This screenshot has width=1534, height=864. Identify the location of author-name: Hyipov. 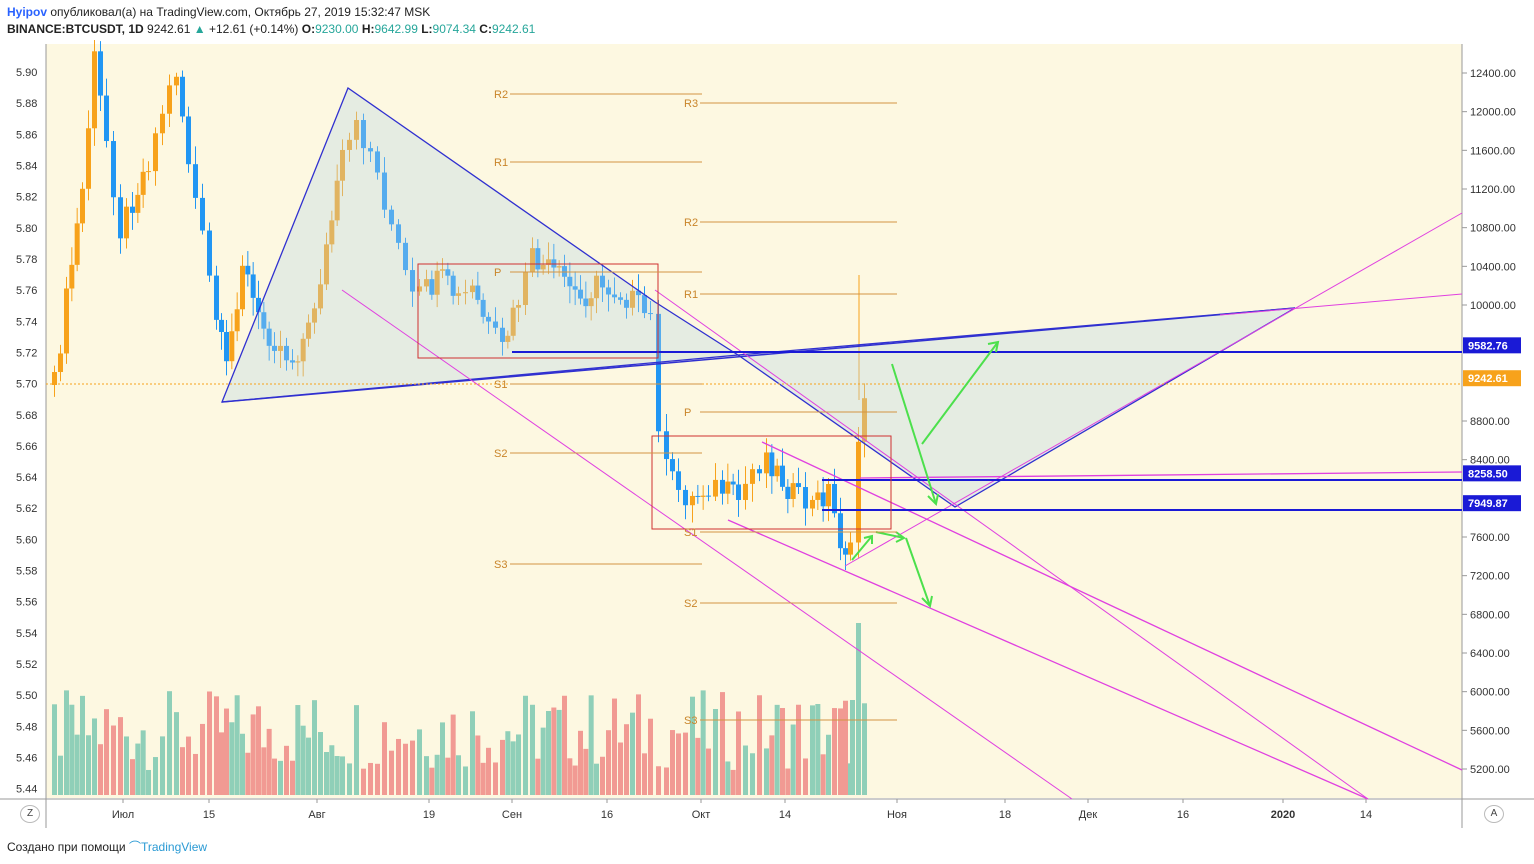
(27, 12).